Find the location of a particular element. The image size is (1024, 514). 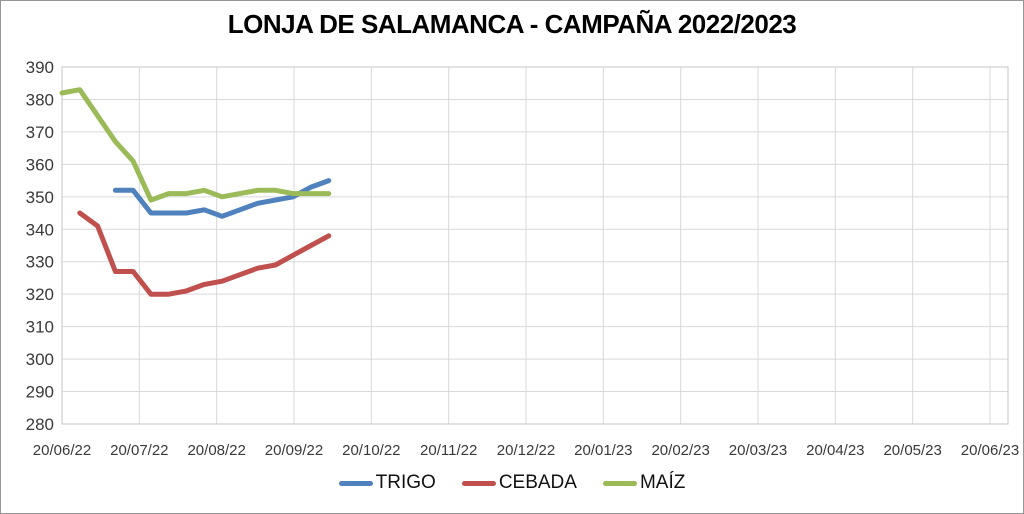

chart-title: LONJA DE SALAMANCA - CAMPAÑA 2022/2023 is located at coordinates (512, 24).